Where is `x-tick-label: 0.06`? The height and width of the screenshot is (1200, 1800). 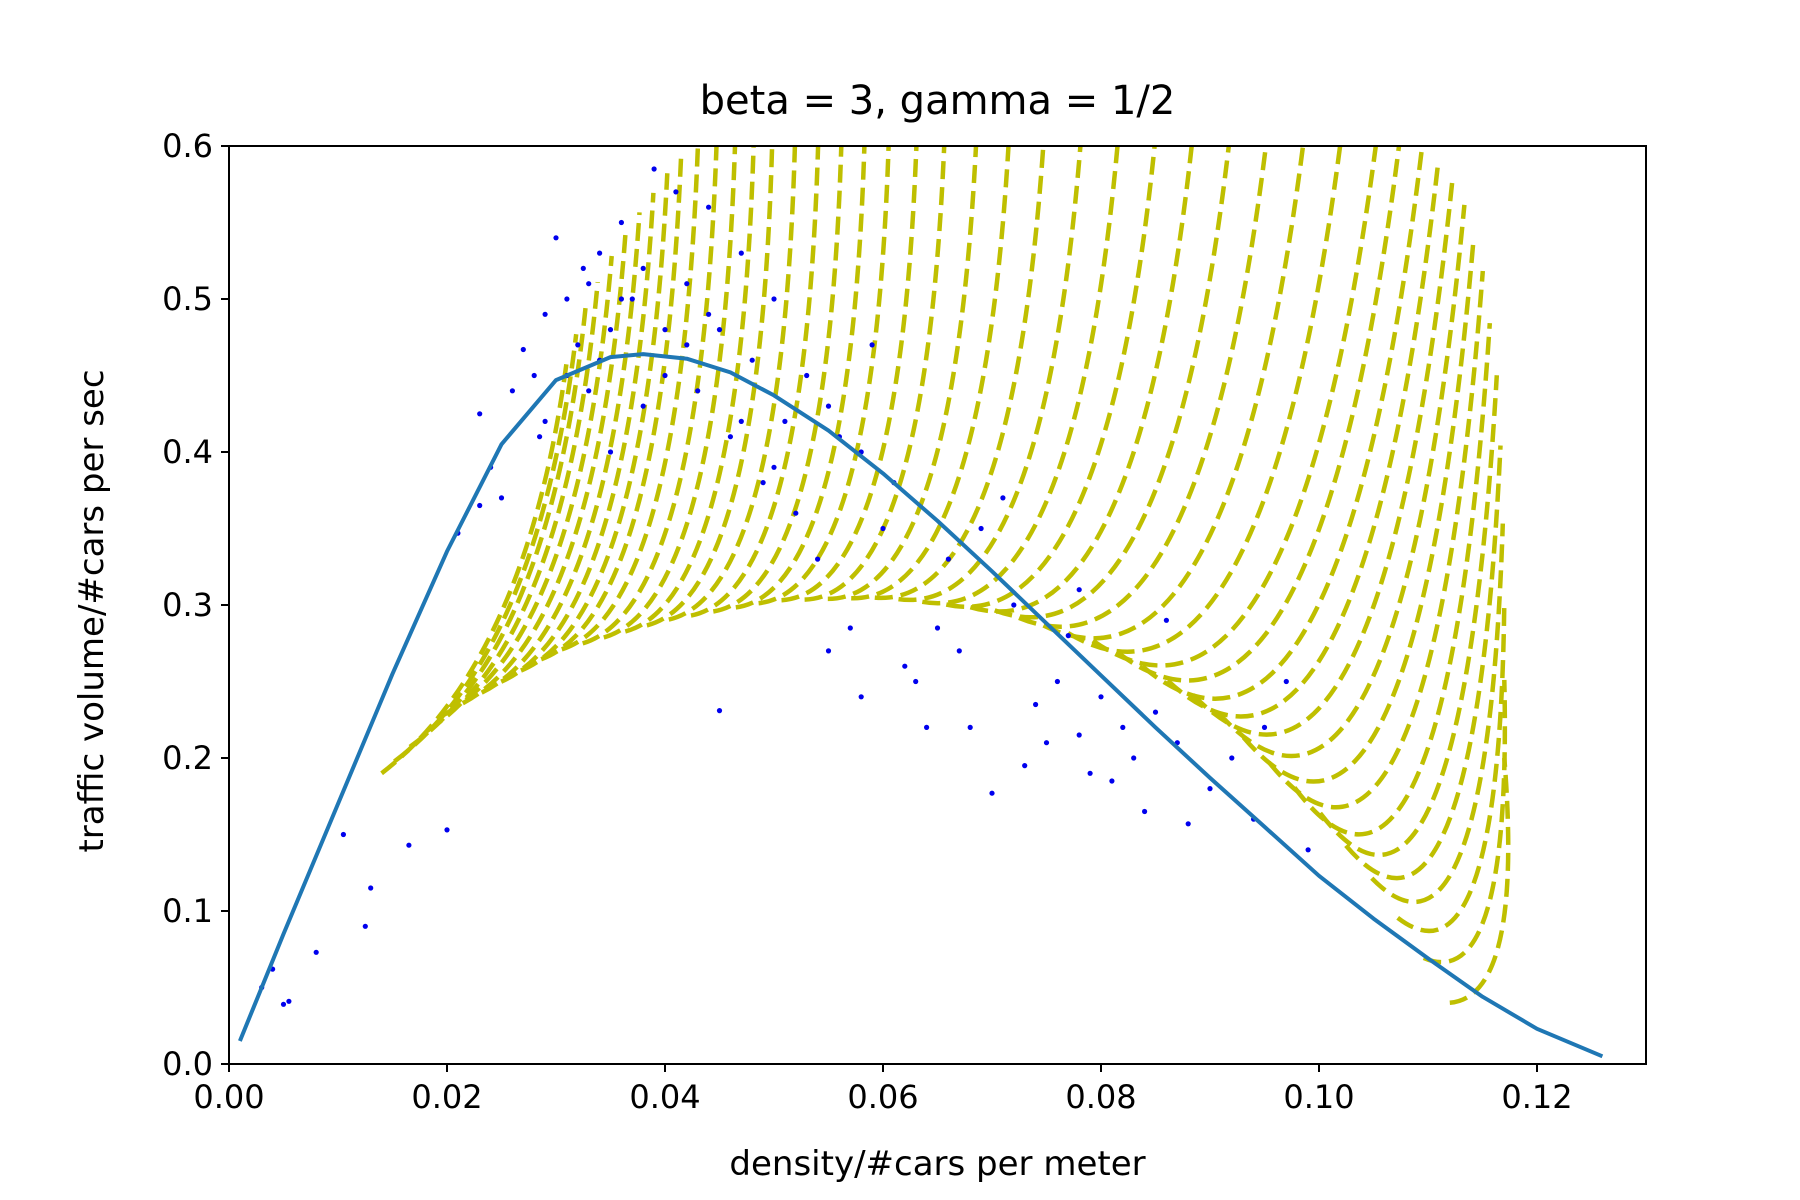
x-tick-label: 0.06 is located at coordinates (882, 1097).